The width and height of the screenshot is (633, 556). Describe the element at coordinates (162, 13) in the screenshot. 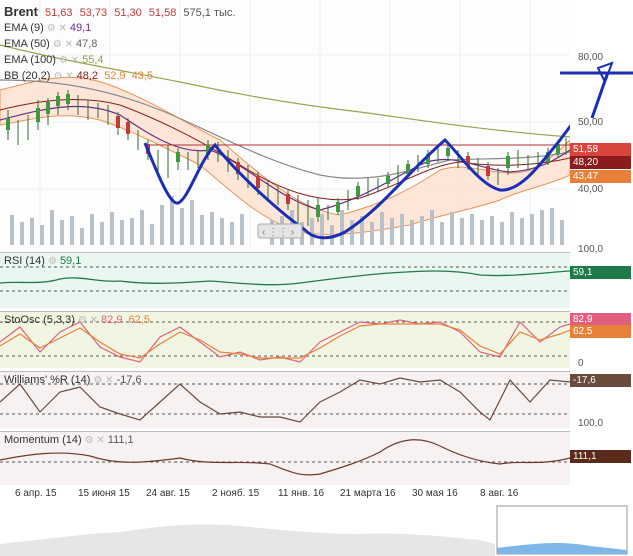

I see `close-value: 51,58` at that location.